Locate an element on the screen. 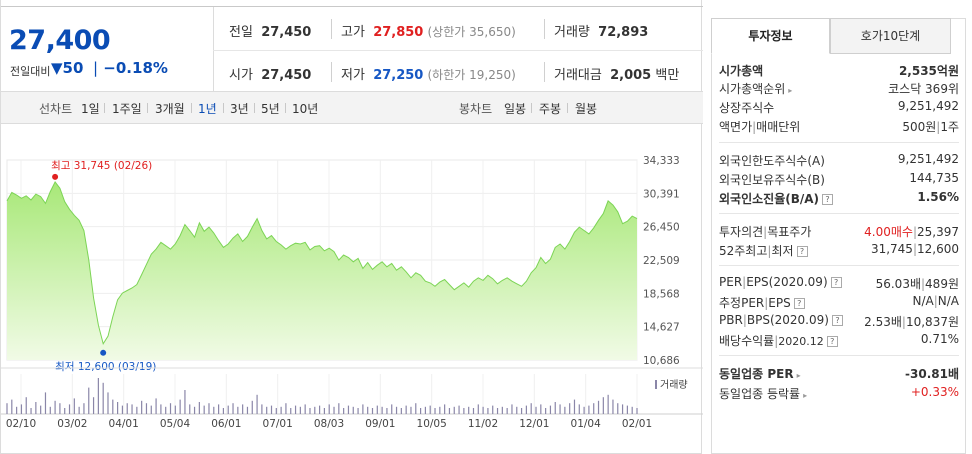  y-tick-label: 10,686 is located at coordinates (661, 361).